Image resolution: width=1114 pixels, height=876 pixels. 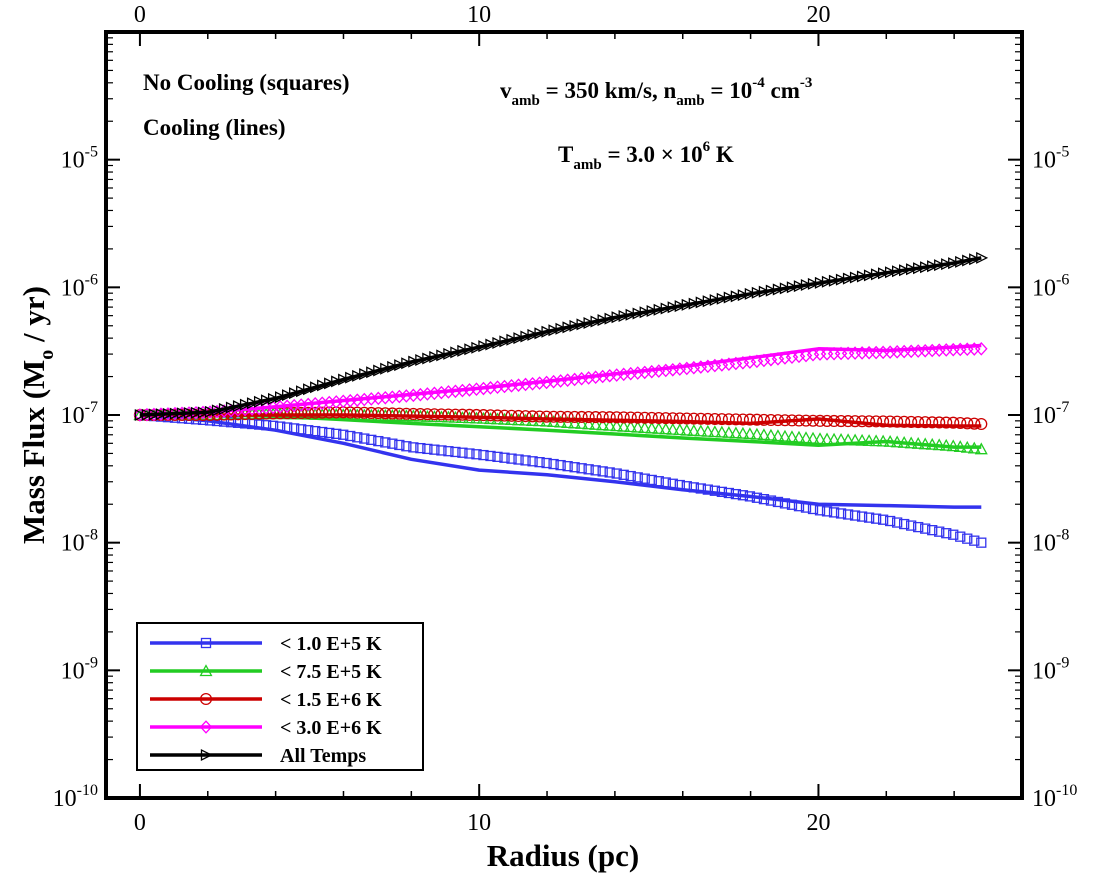 What do you see at coordinates (266, 644) in the screenshot?
I see `legend-item-0: < 1.0 E+5 K` at bounding box center [266, 644].